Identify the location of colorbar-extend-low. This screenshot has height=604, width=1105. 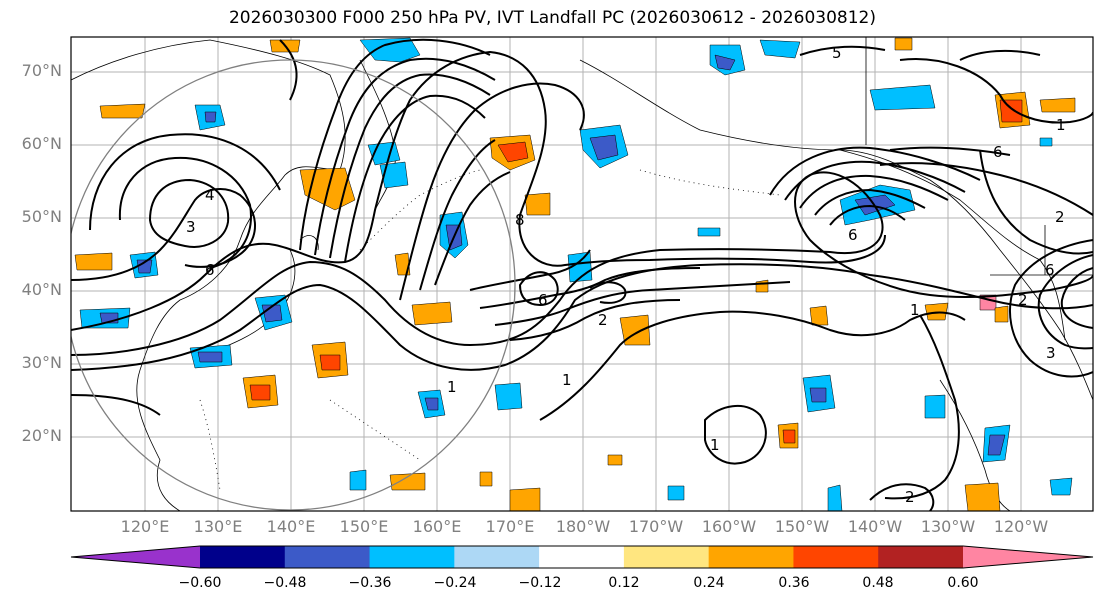
(135, 557).